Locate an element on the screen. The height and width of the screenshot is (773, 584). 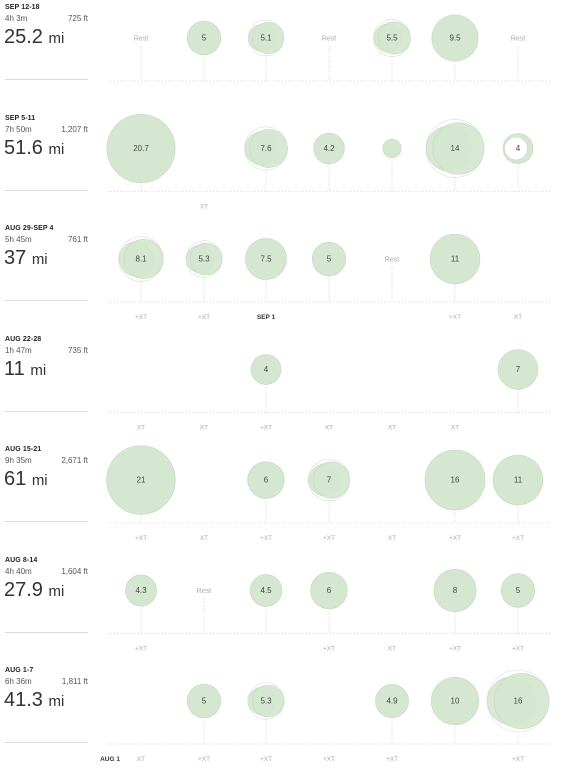
week-elevation: 1,811 ft is located at coordinates (74, 681).